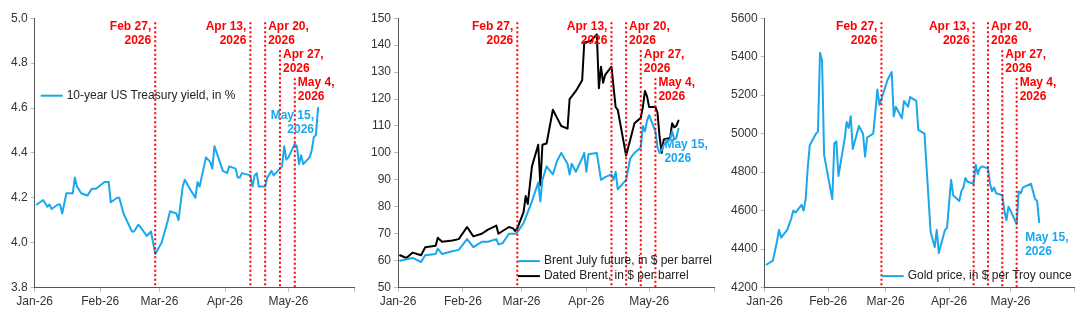 This screenshot has width=1080, height=320. Describe the element at coordinates (744, 286) in the screenshot. I see `y-tick-label: 4200` at that location.